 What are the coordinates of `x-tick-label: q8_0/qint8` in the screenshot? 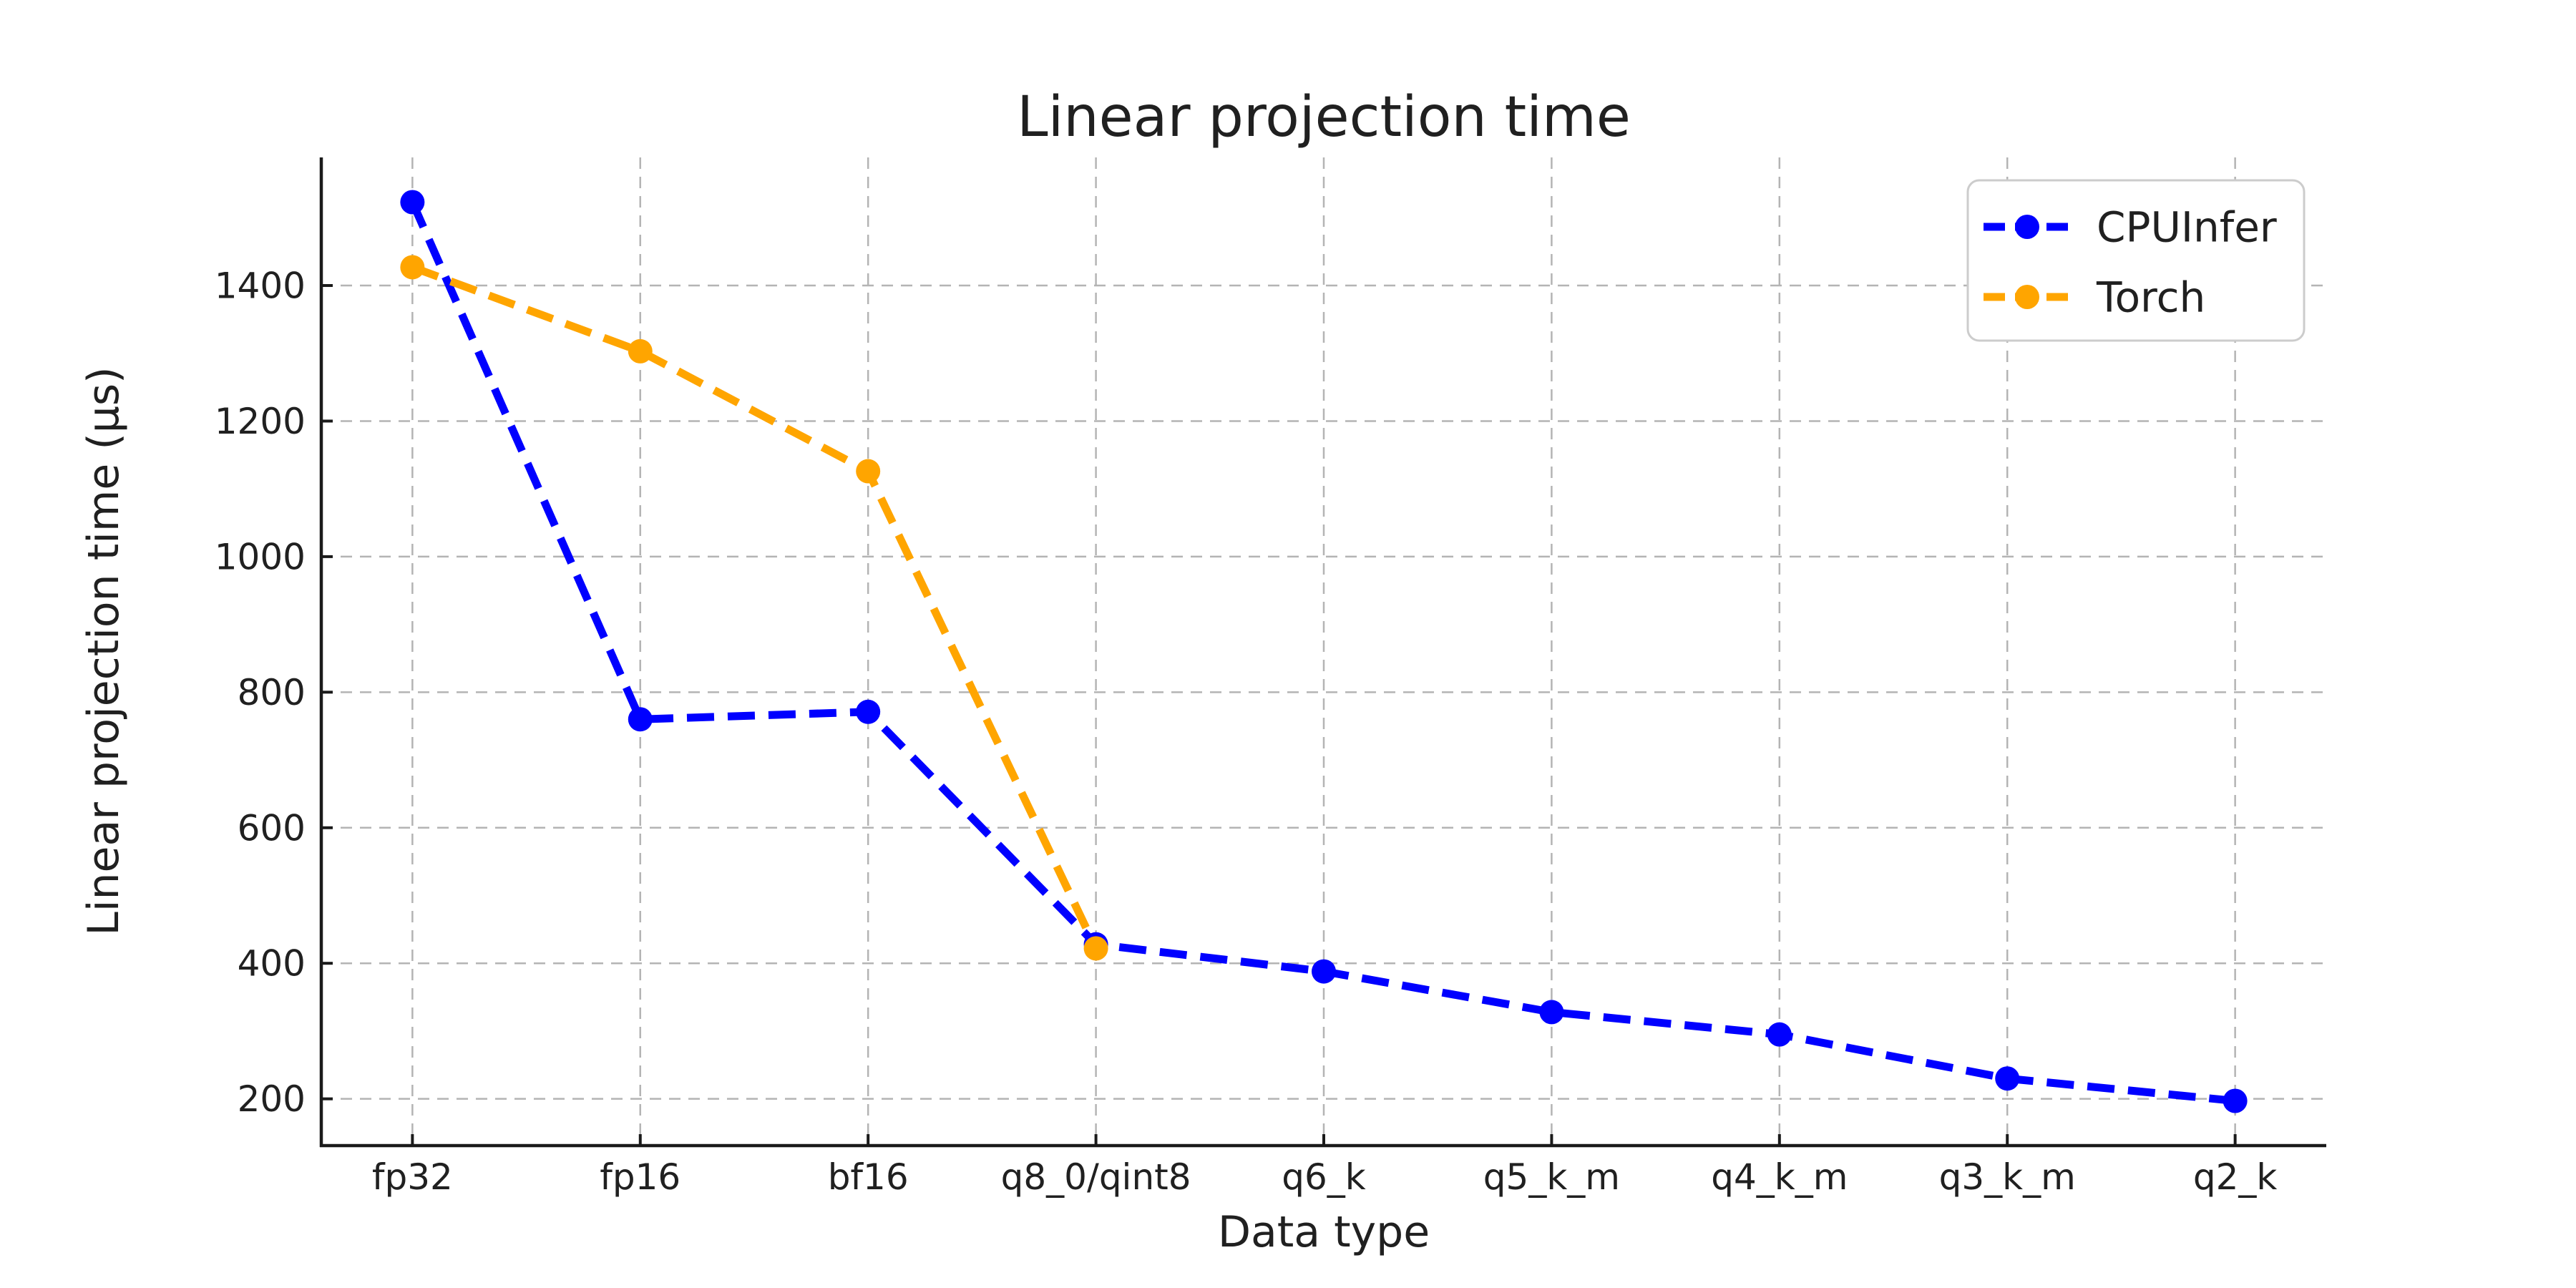 It's located at (1096, 1177).